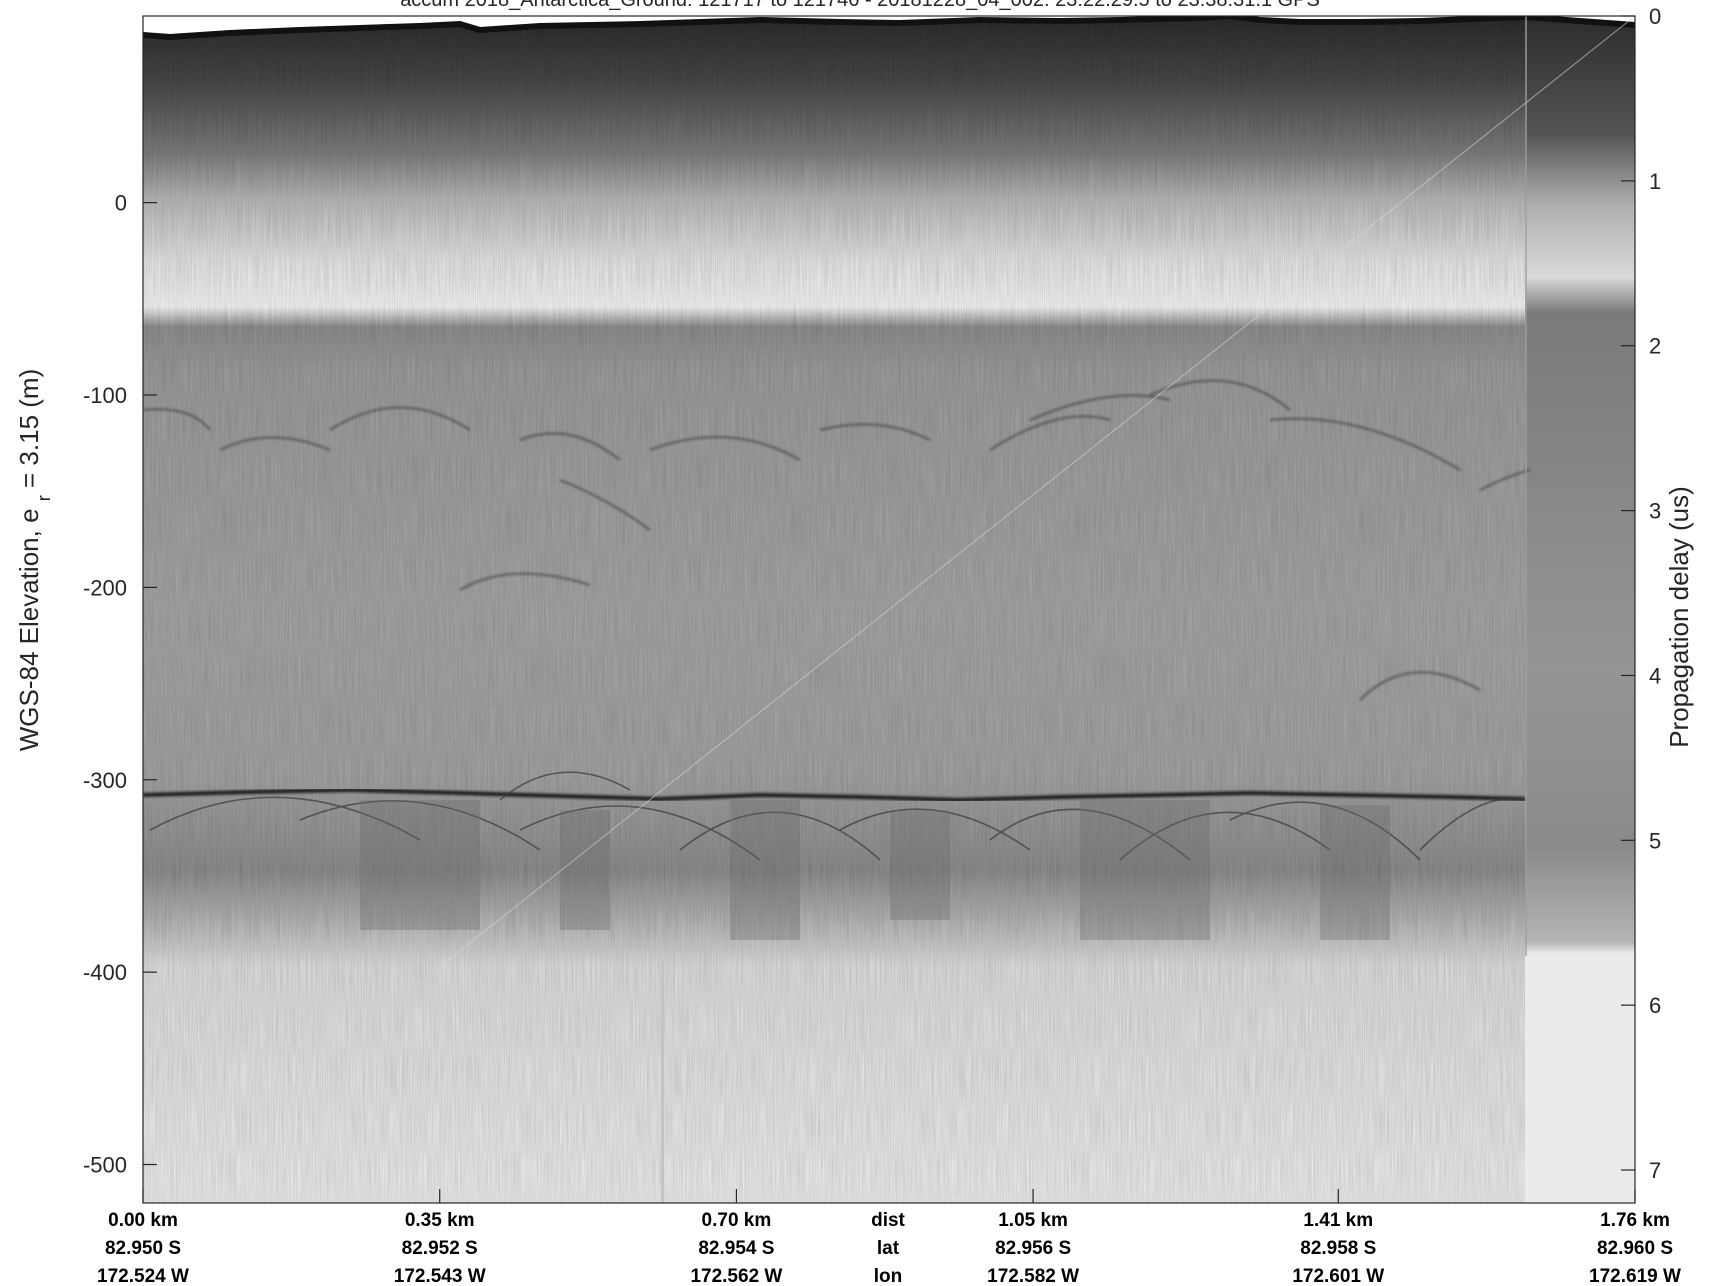 This screenshot has width=1720, height=1286. What do you see at coordinates (35, 560) in the screenshot?
I see `left-axis-title: WGS-84 Elevation, e r = 3.15 (m)` at bounding box center [35, 560].